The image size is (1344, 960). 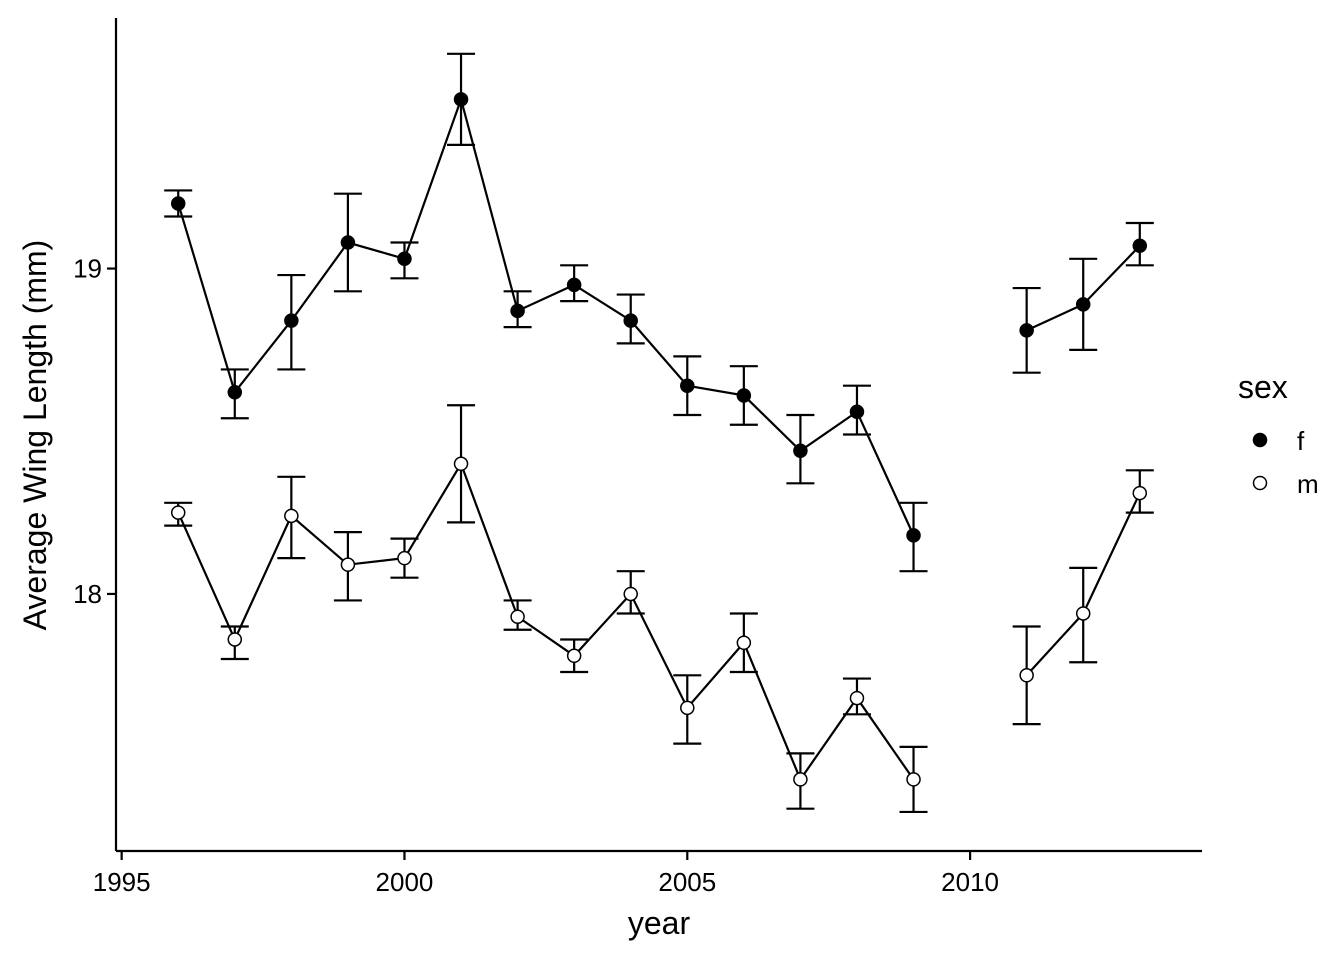 What do you see at coordinates (1278, 434) in the screenshot?
I see `legend: sex fm` at bounding box center [1278, 434].